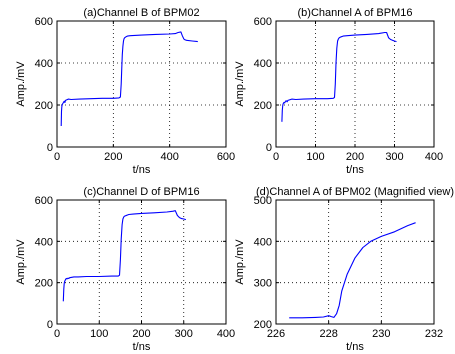  I want to click on chart-title: (d)Channel A of BPM02 (Magnified view), so click(355, 192).